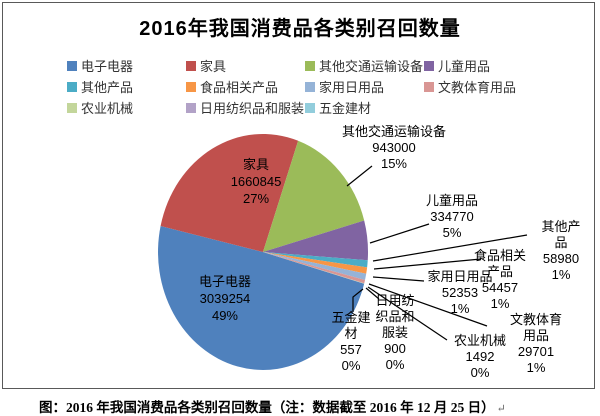 The image size is (600, 416). I want to click on leader-lines, so click(437, 253).